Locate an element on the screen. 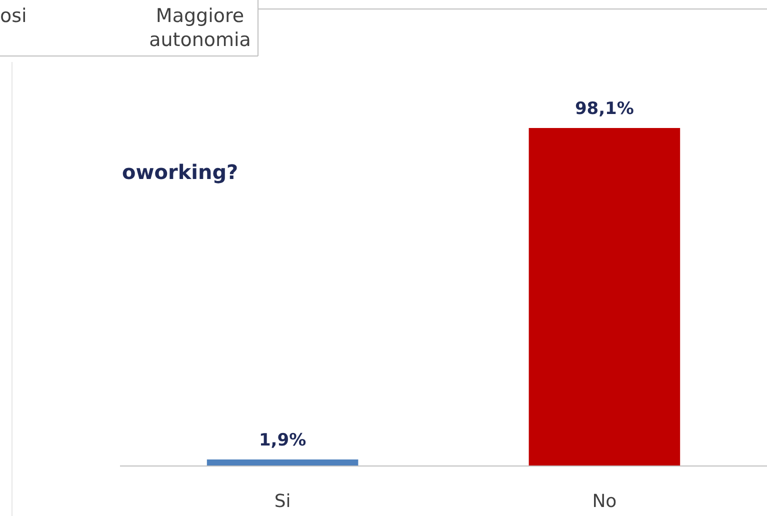  x-tick-label: Si is located at coordinates (282, 501).